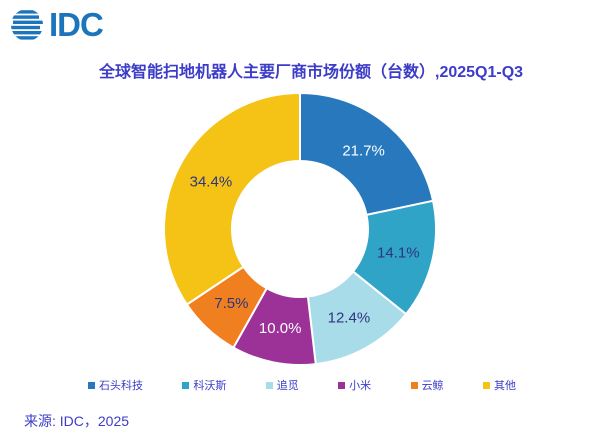  I want to click on globe-icon, so click(27, 25).